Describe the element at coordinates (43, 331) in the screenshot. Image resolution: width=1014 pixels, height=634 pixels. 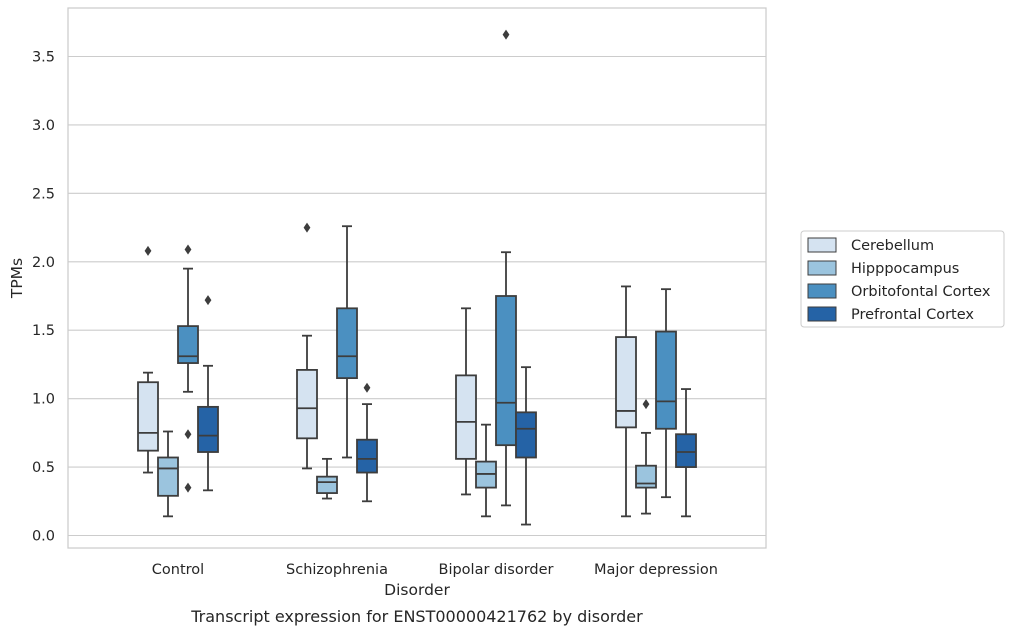
I see `y-tick-label: 1.5` at that location.